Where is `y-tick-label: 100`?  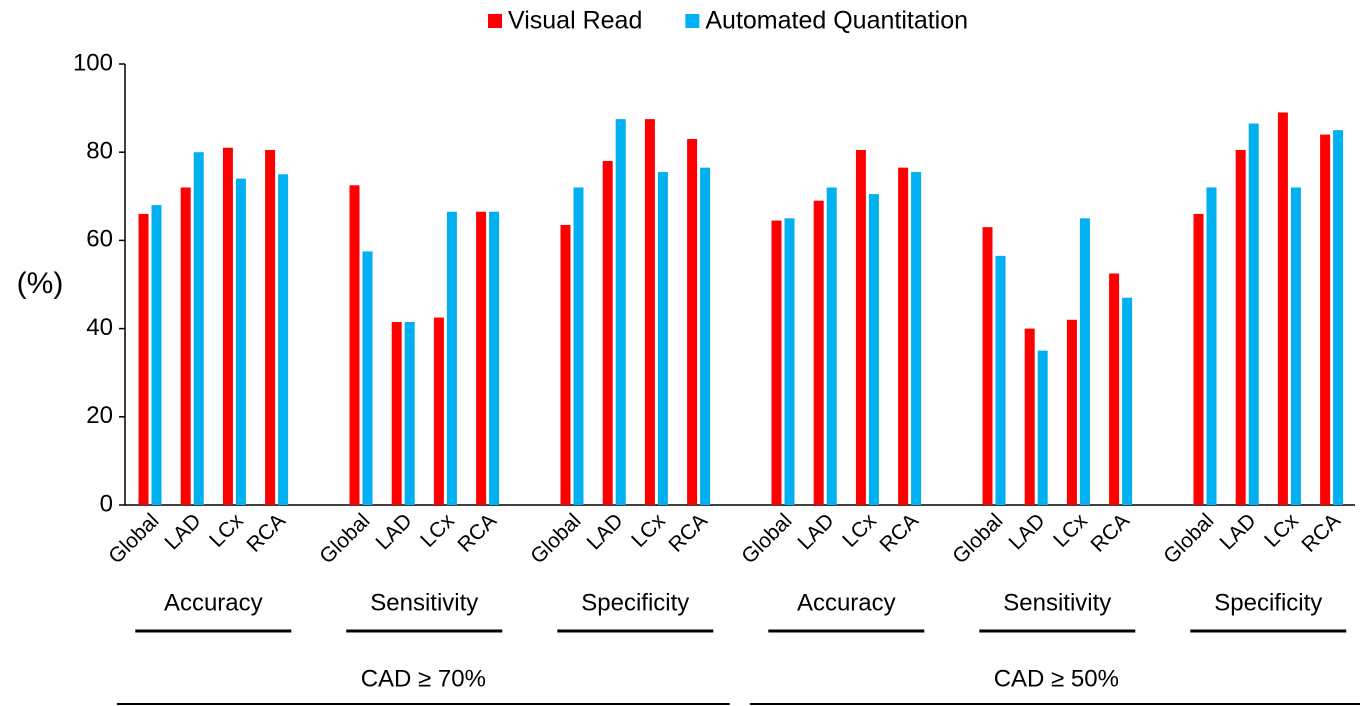 y-tick-label: 100 is located at coordinates (93, 62).